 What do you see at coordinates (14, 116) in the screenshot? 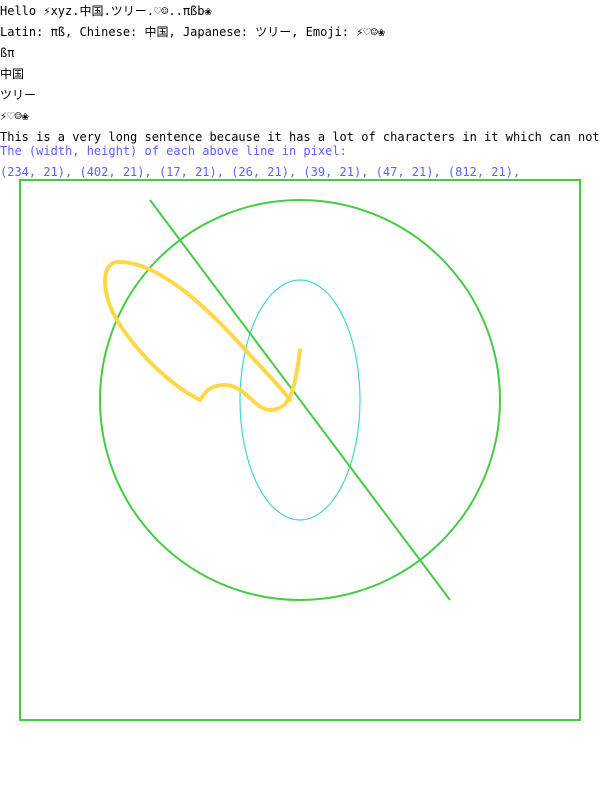
I see `emoji-line: ⚡♡☺❀` at bounding box center [14, 116].